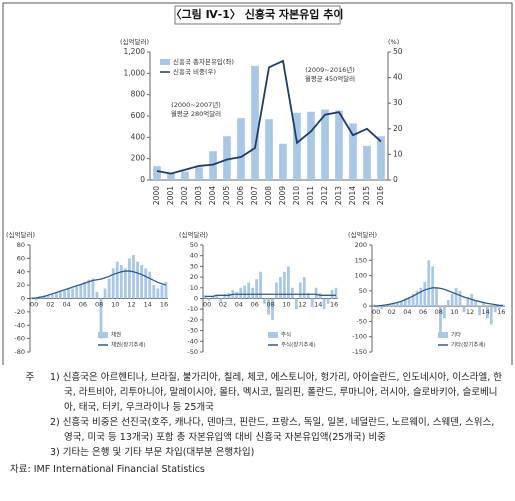 The height and width of the screenshot is (501, 515). What do you see at coordinates (407, 312) in the screenshot?
I see `x-tick-label: 04` at bounding box center [407, 312].